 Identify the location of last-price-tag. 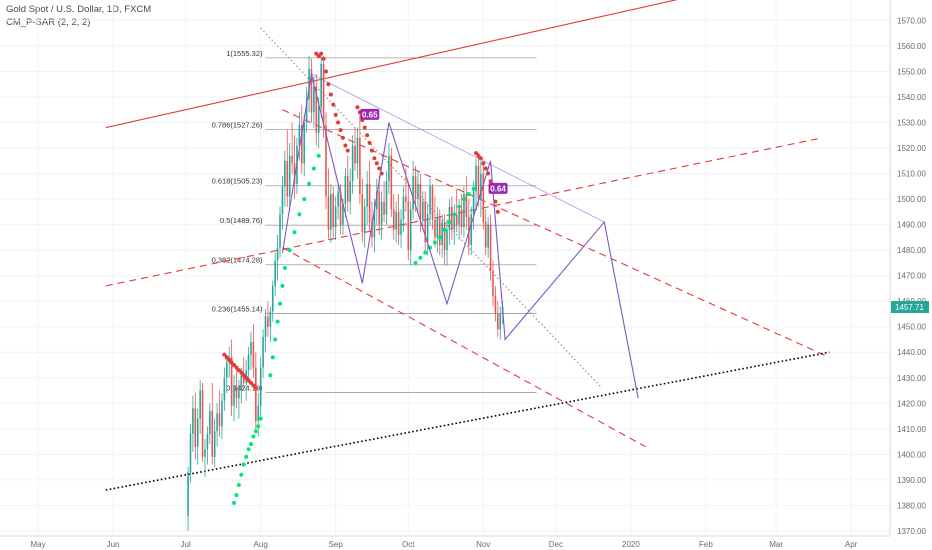
(910, 307).